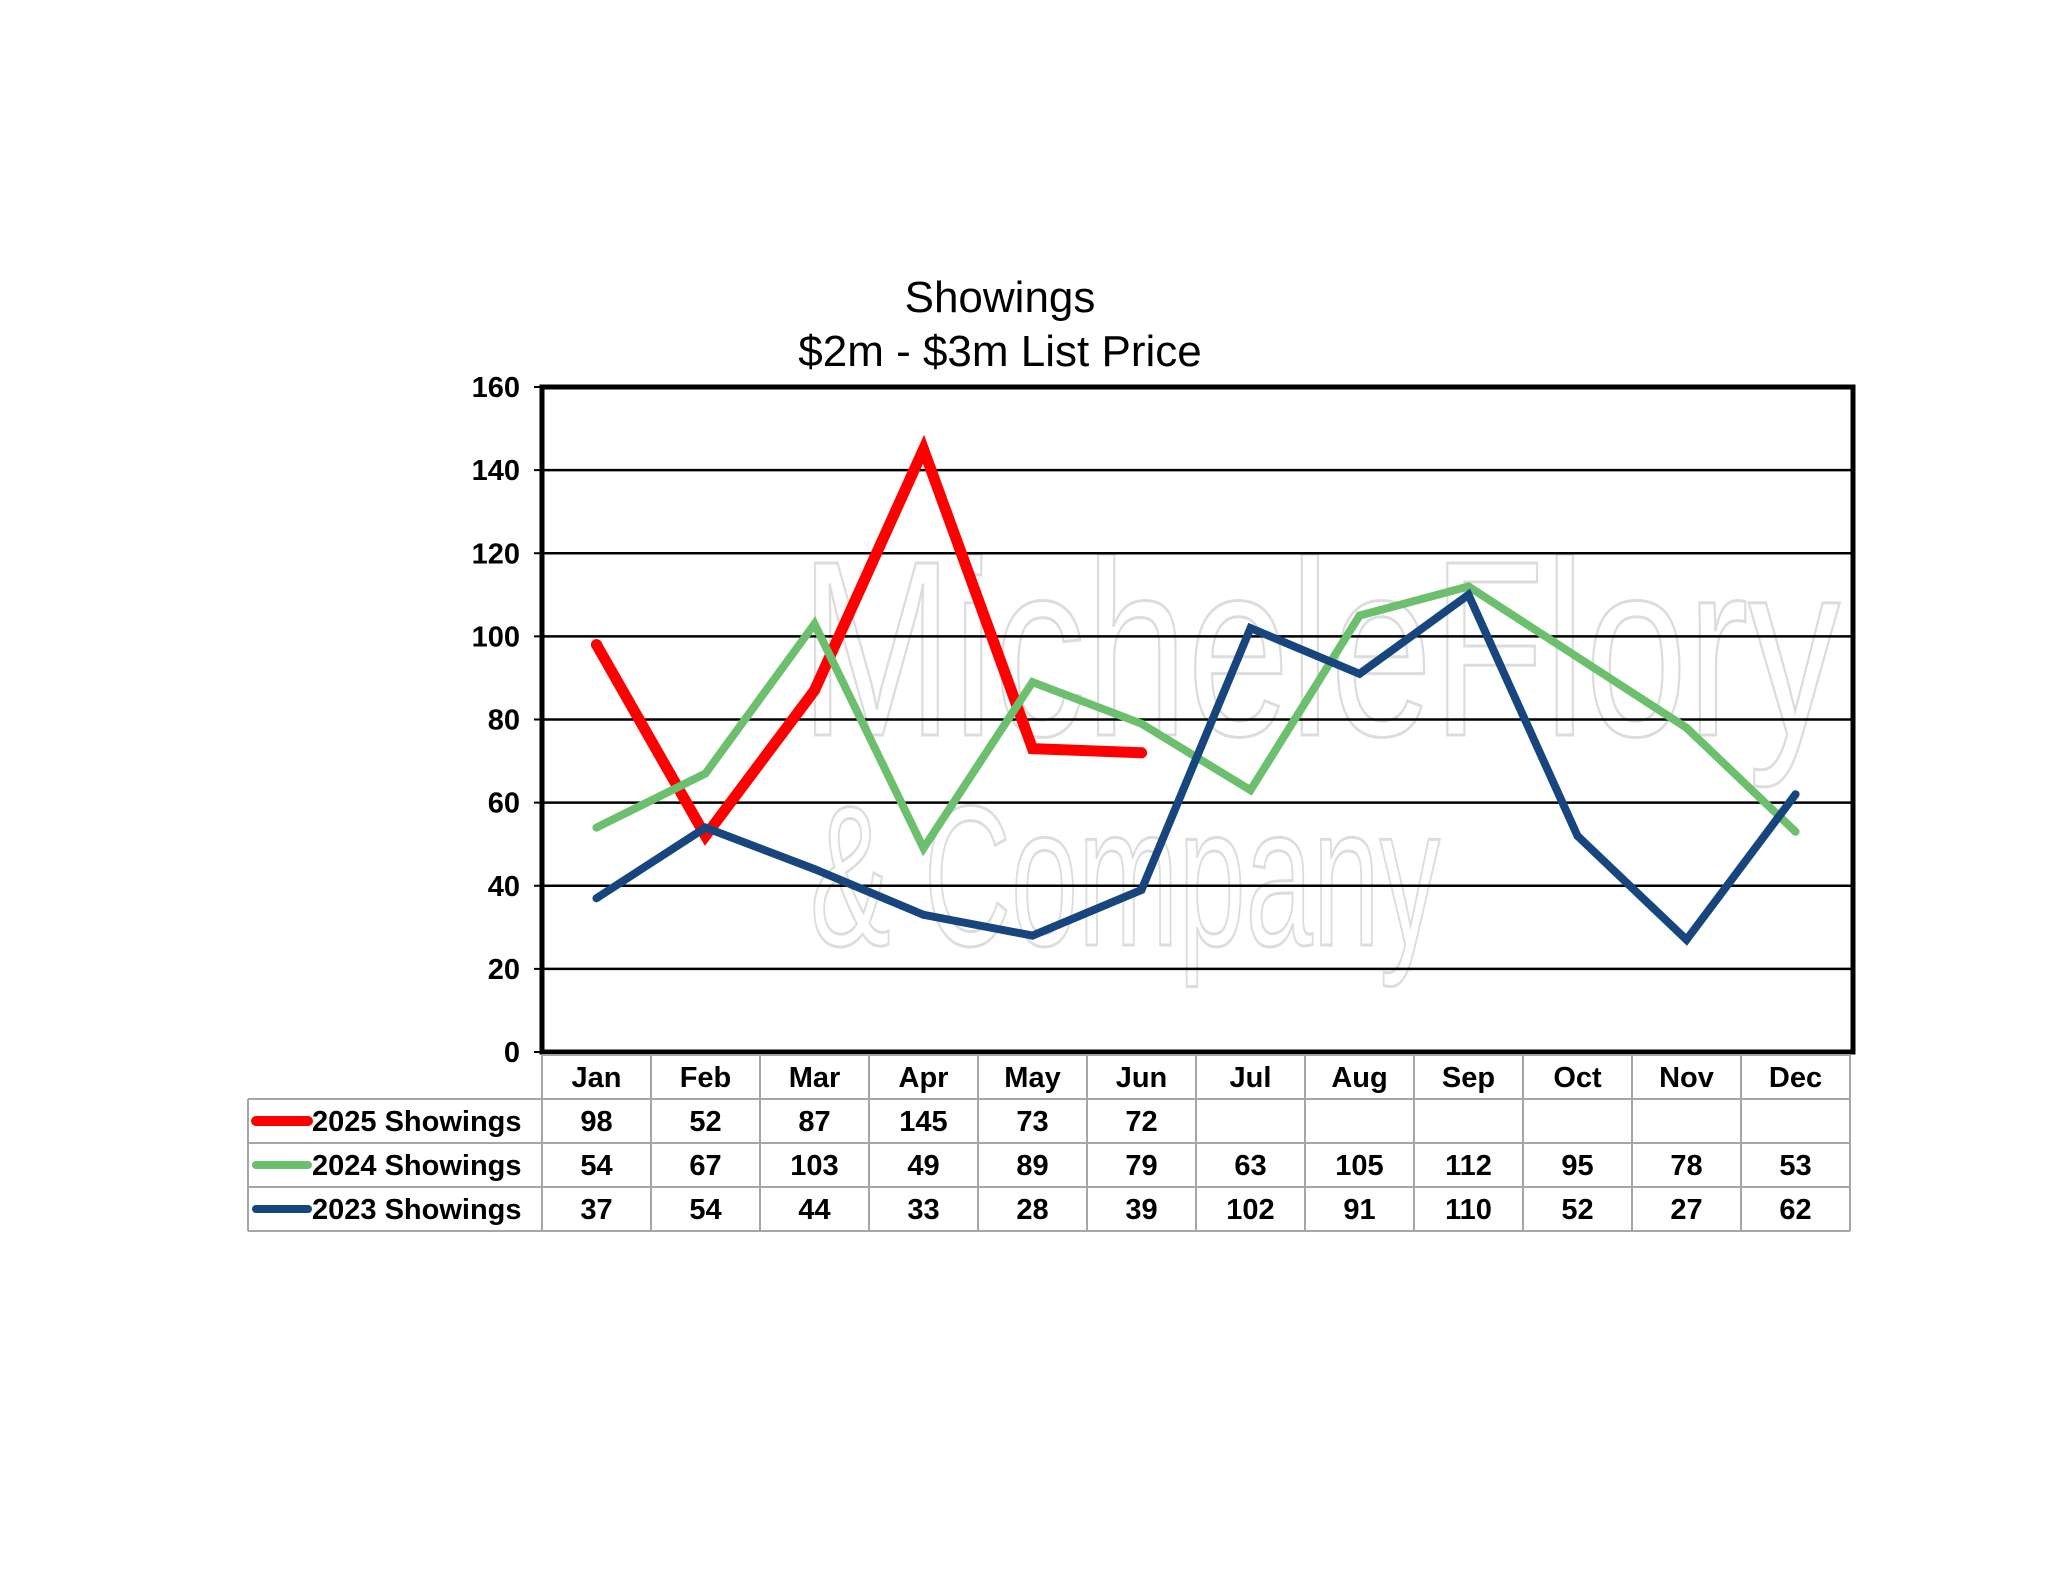  I want to click on table-cell: 105, so click(1359, 1166).